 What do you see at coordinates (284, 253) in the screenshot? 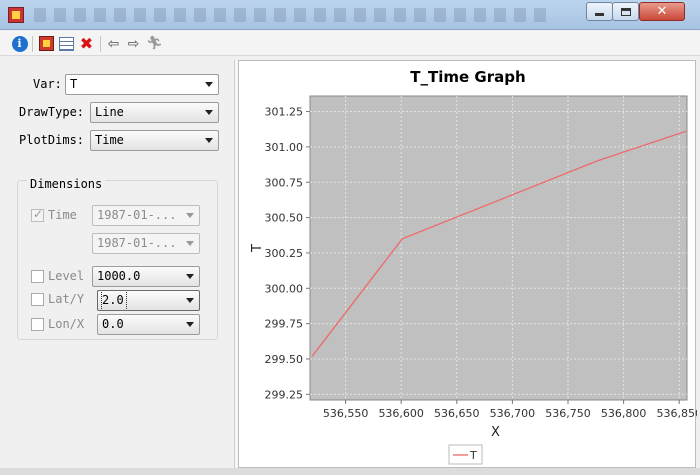
I see `y-tick-label: 300.25` at bounding box center [284, 253].